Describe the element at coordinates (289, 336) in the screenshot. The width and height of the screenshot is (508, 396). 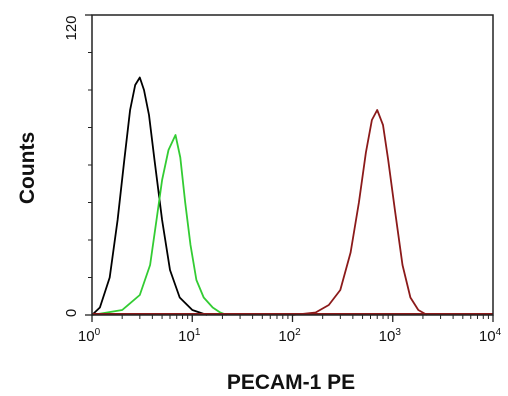
I see `x-tick-label: 10²` at that location.